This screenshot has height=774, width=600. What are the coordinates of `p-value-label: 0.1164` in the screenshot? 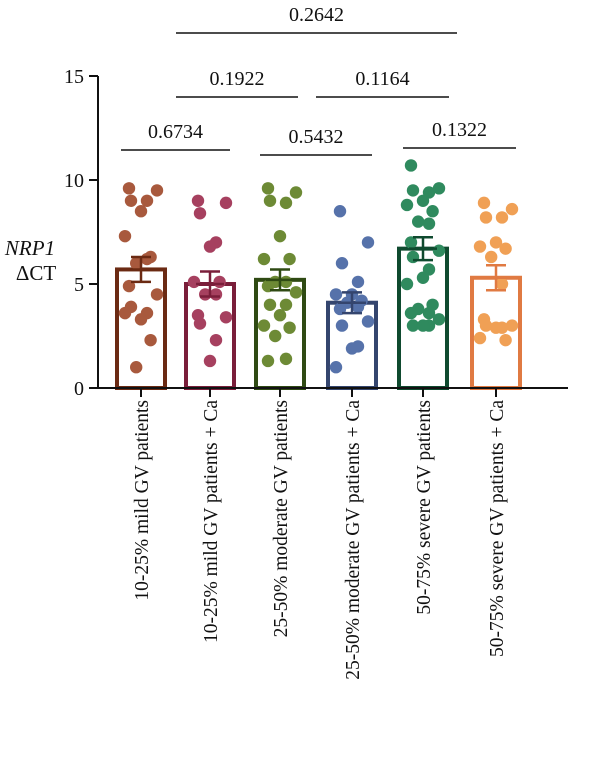 It's located at (382, 79).